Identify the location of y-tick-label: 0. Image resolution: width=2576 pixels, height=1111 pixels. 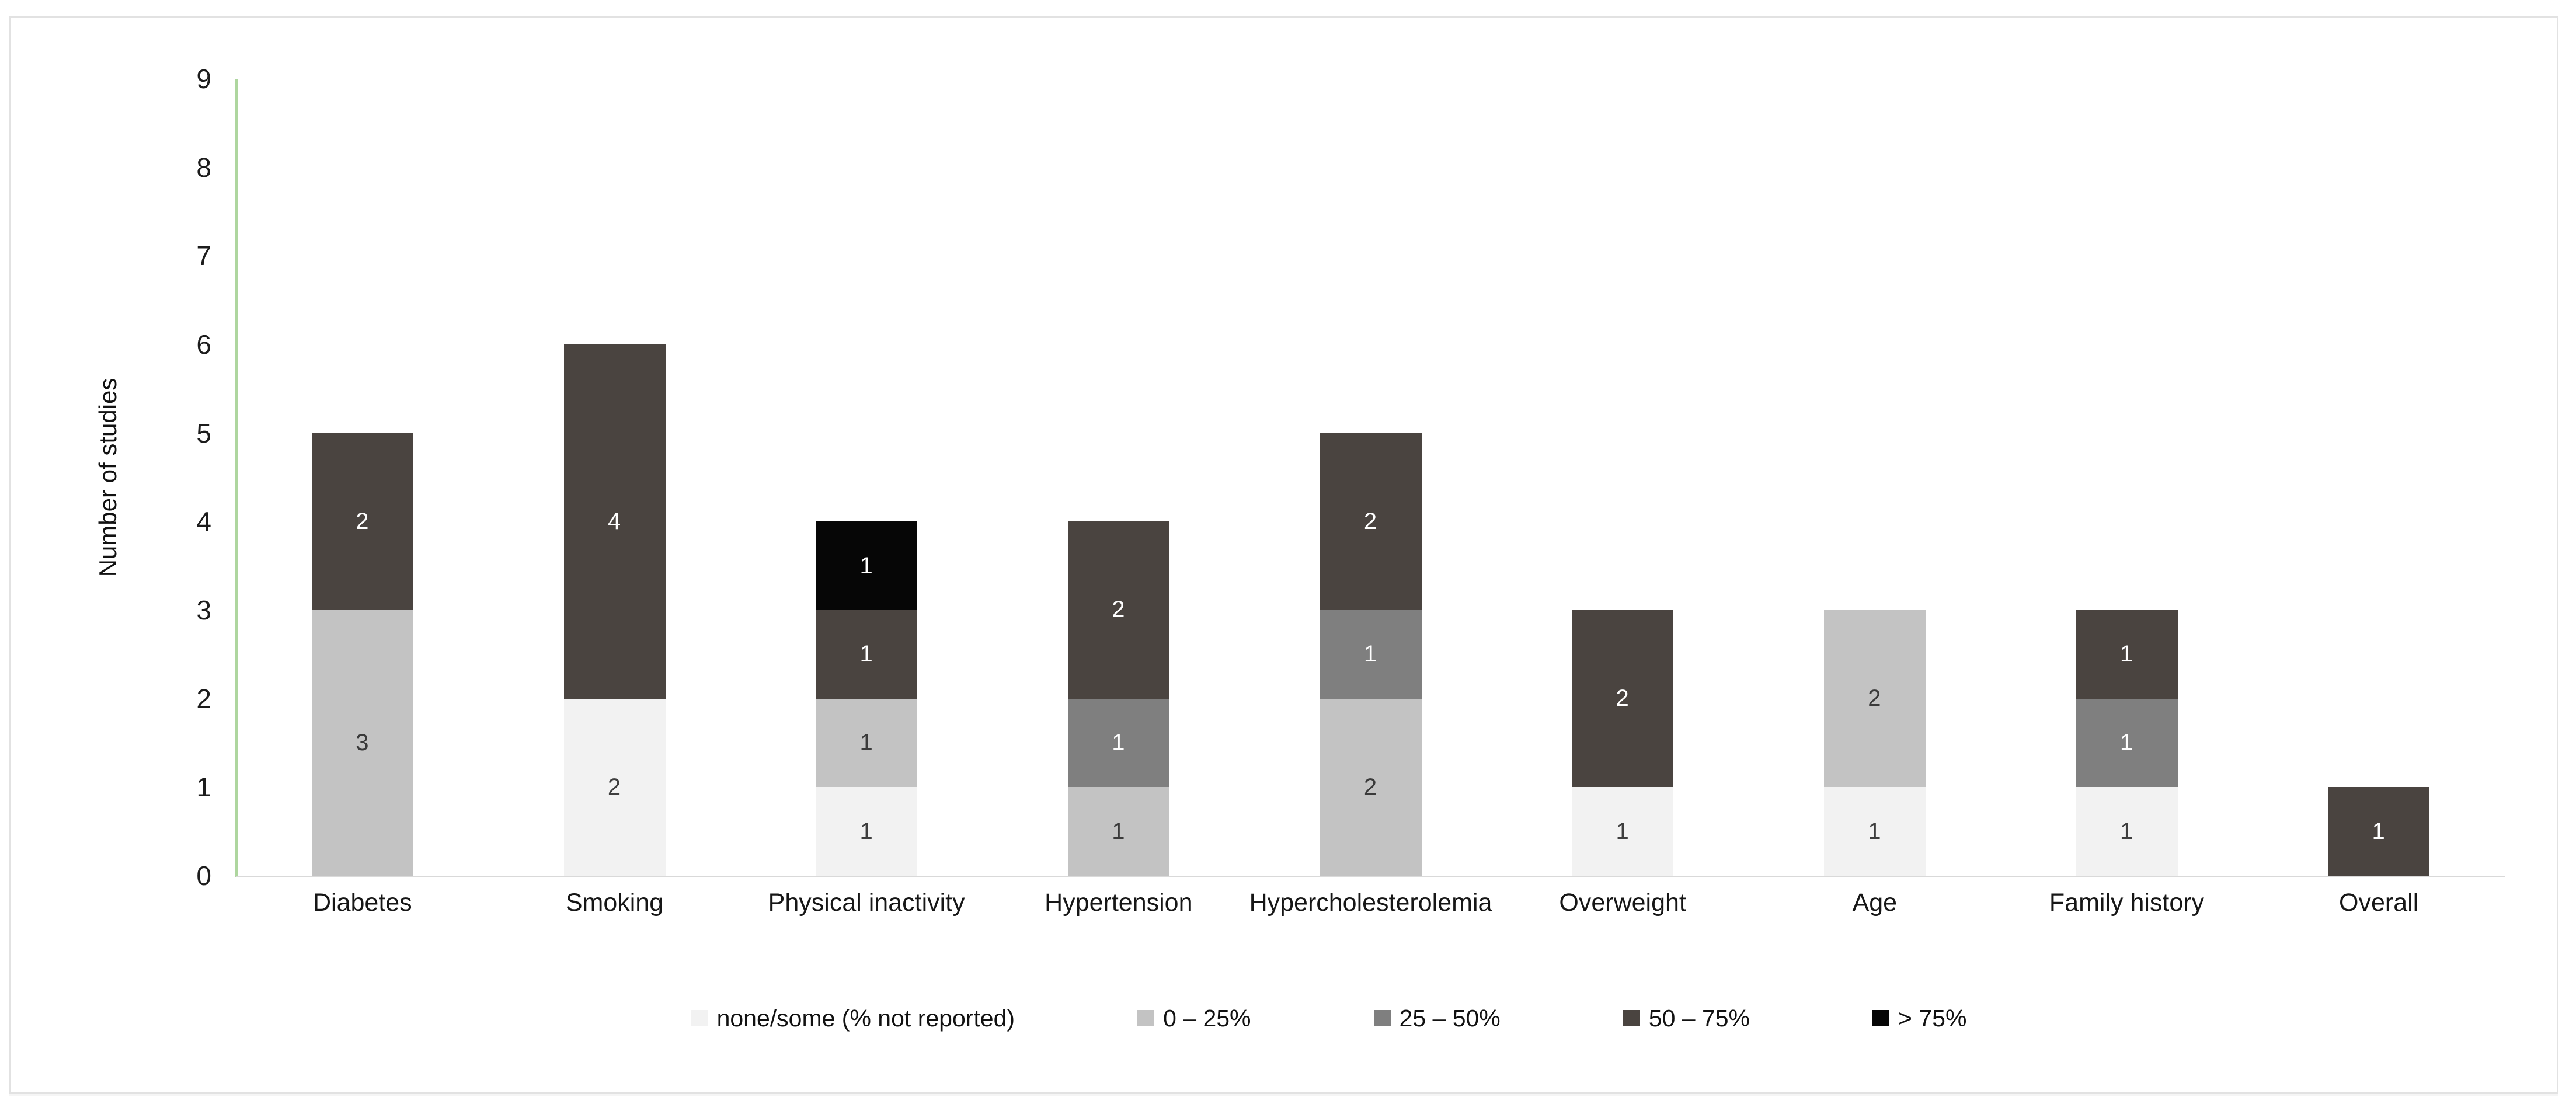
(203, 876).